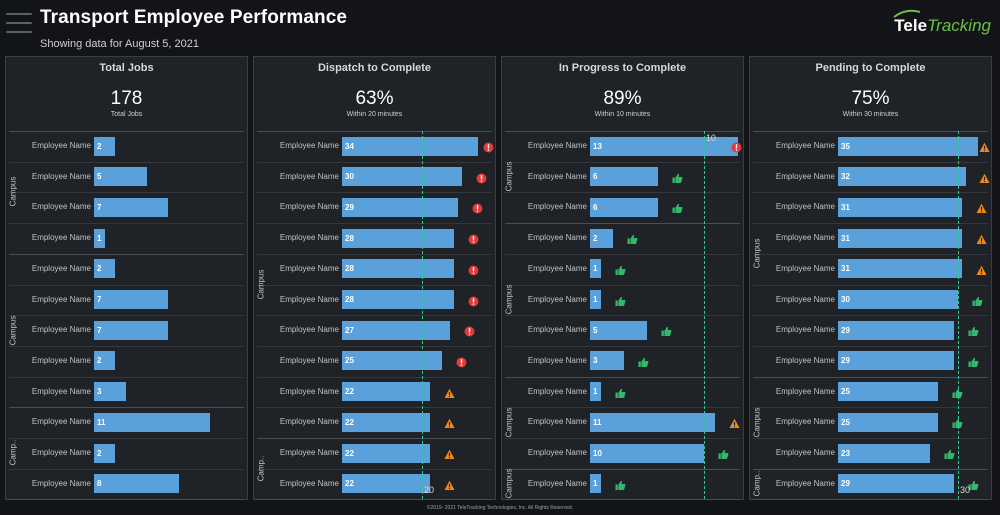  What do you see at coordinates (597, 422) in the screenshot?
I see `bar-value-label: 11` at bounding box center [597, 422].